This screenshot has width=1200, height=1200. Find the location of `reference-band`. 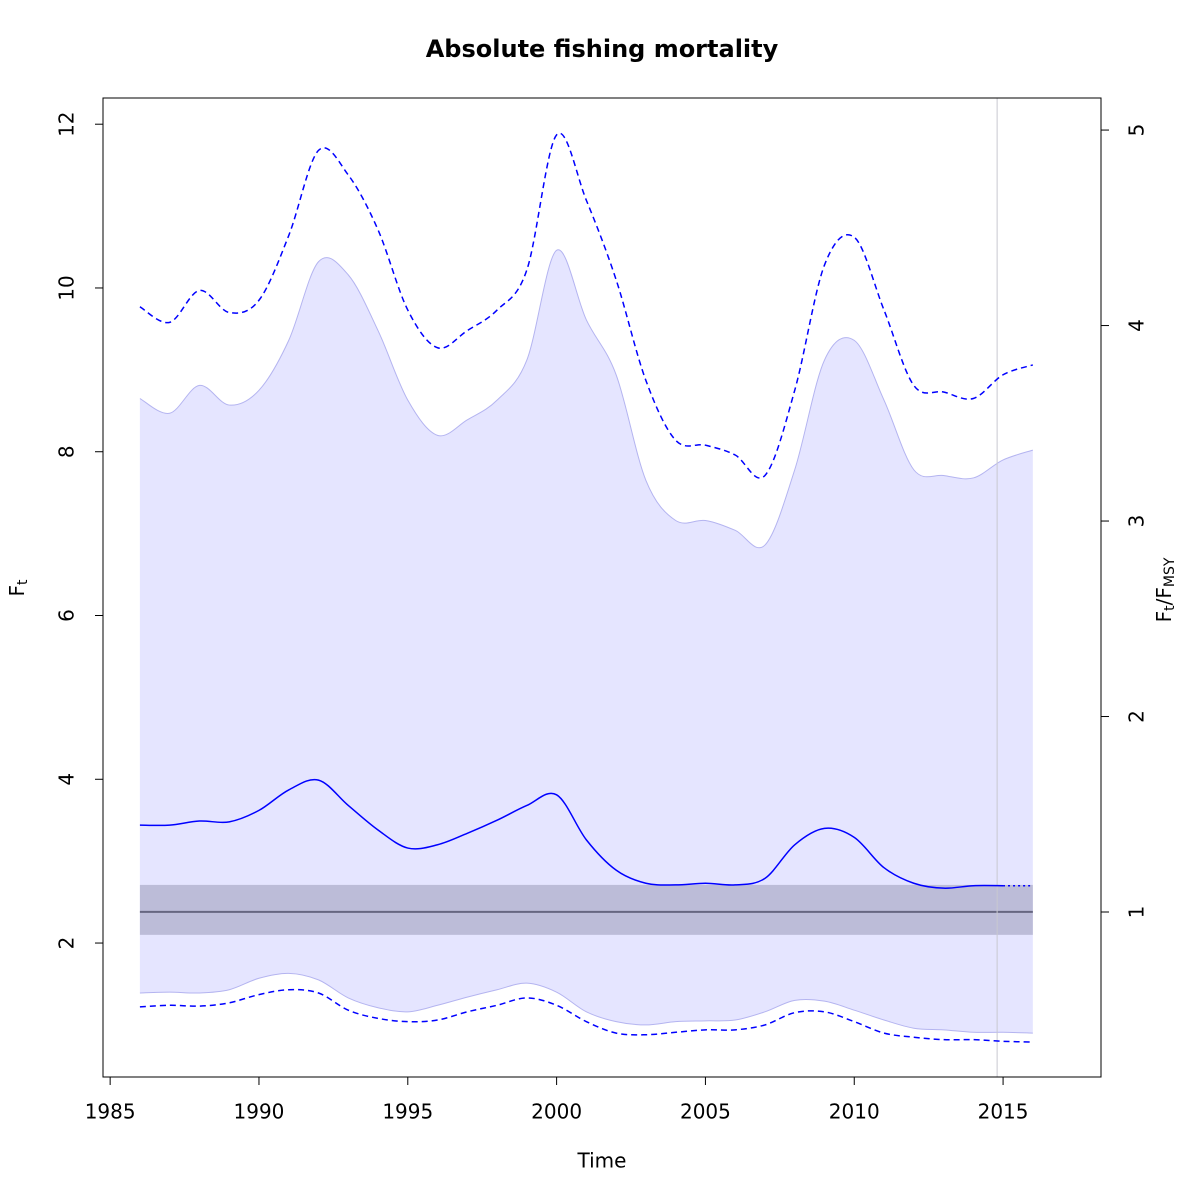

reference-band is located at coordinates (586, 909).